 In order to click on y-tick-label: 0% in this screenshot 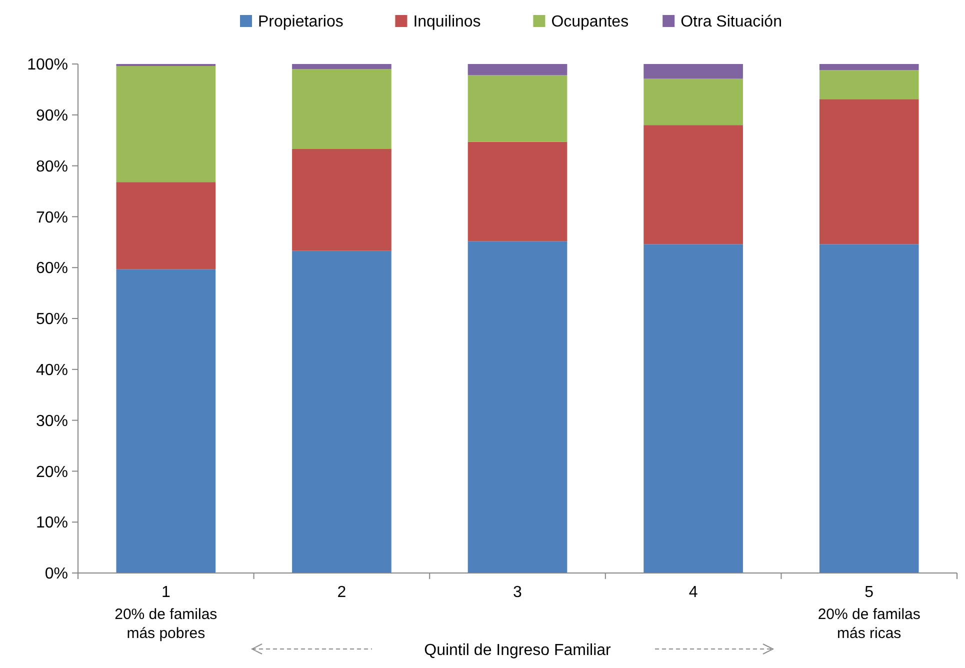, I will do `click(56, 574)`.